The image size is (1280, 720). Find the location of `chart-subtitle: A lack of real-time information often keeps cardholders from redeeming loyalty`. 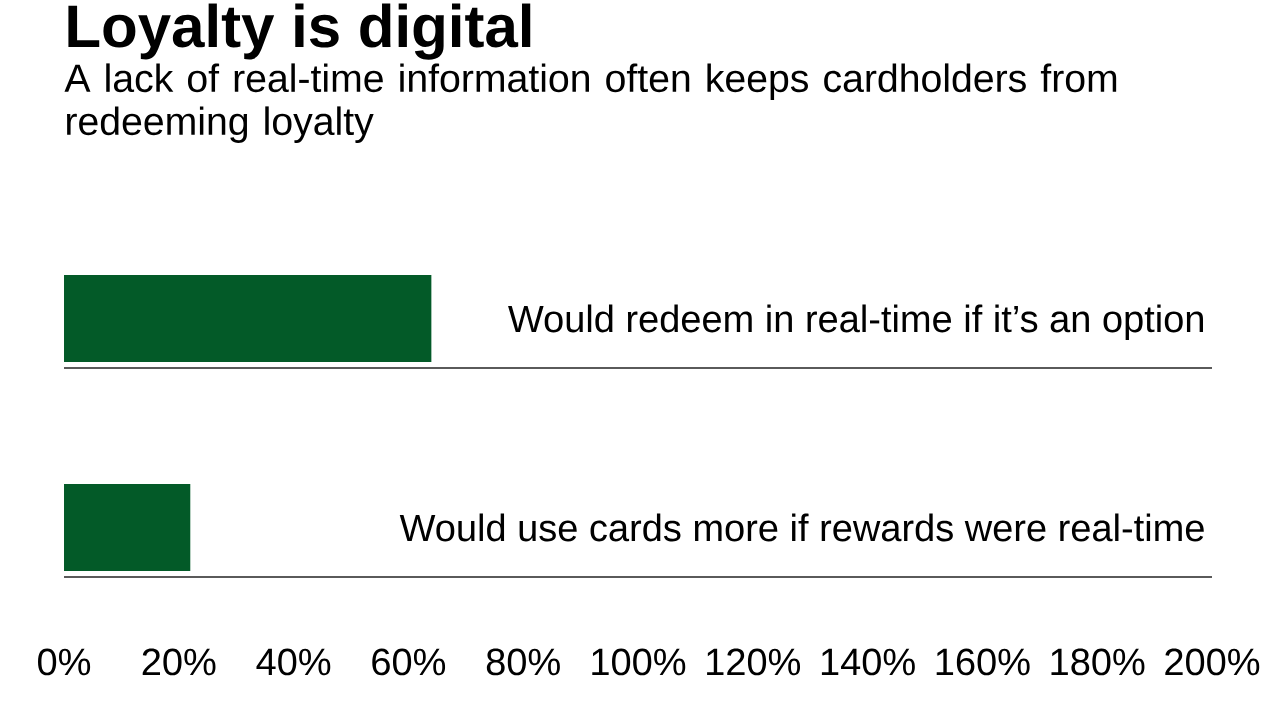

chart-subtitle: A lack of real-time information often keeps cardholders from redeeming loyalty is located at coordinates (590, 103).